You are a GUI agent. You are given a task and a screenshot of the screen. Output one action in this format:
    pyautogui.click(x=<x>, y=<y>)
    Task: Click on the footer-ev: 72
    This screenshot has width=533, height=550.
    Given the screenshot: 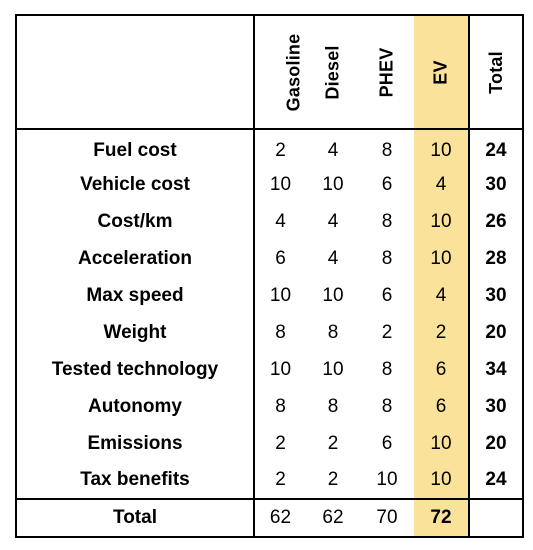 What is the action you would take?
    pyautogui.click(x=441, y=518)
    